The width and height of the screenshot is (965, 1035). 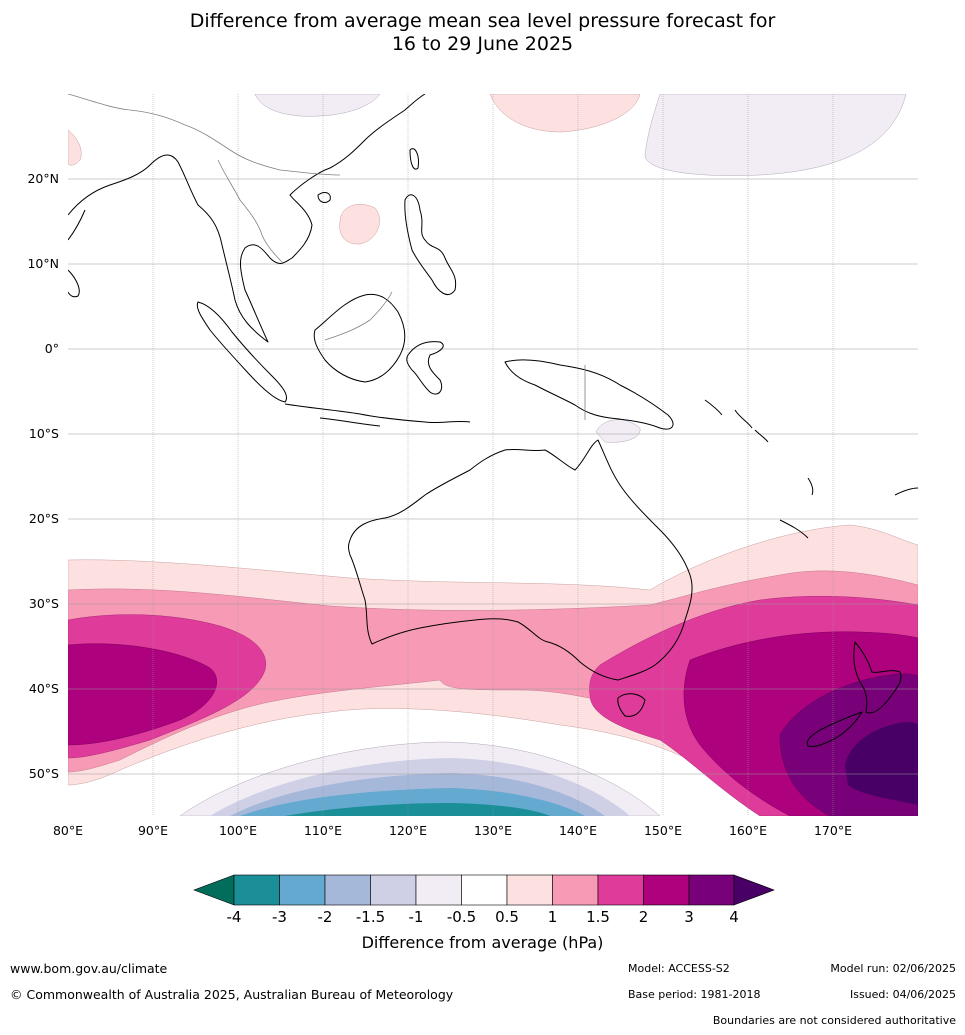 What do you see at coordinates (408, 830) in the screenshot?
I see `lon-label-120e: 120°E` at bounding box center [408, 830].